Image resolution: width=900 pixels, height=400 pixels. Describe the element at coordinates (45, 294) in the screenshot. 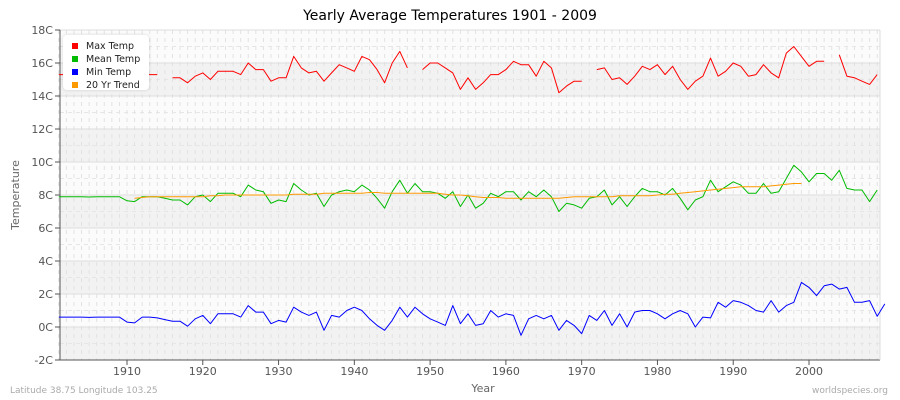

I see `y-tick-label: 2C` at that location.